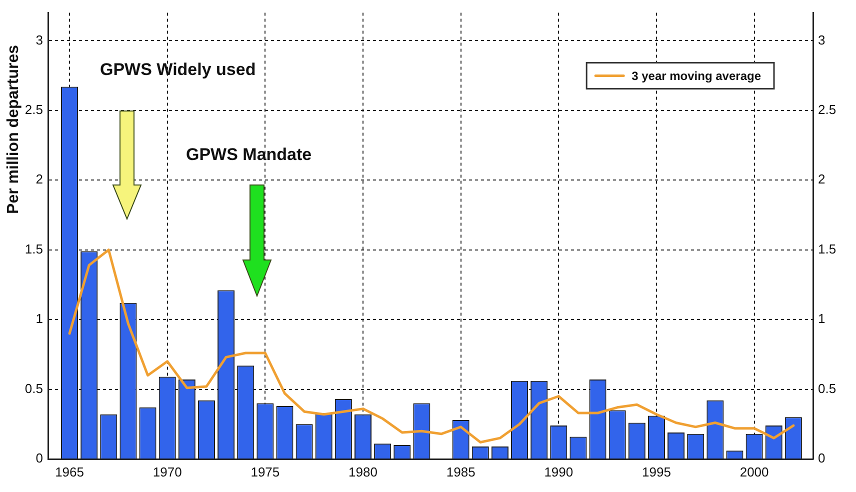 The width and height of the screenshot is (856, 492). What do you see at coordinates (167, 472) in the screenshot?
I see `x-tick-label: 1970` at bounding box center [167, 472].